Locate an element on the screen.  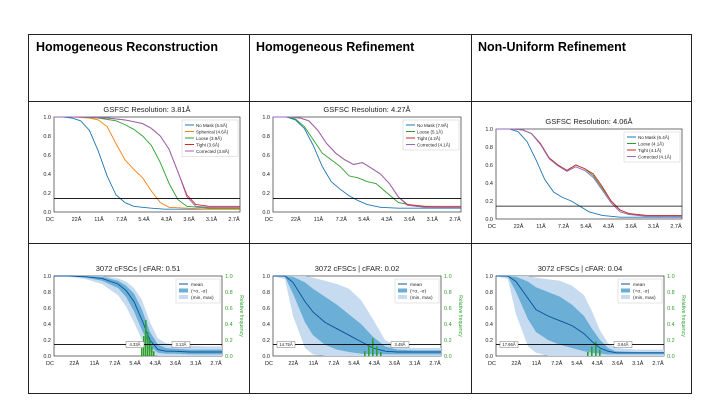
chart-title: 3072 cFSCs | cFAR: 0.51 is located at coordinates (138, 268).